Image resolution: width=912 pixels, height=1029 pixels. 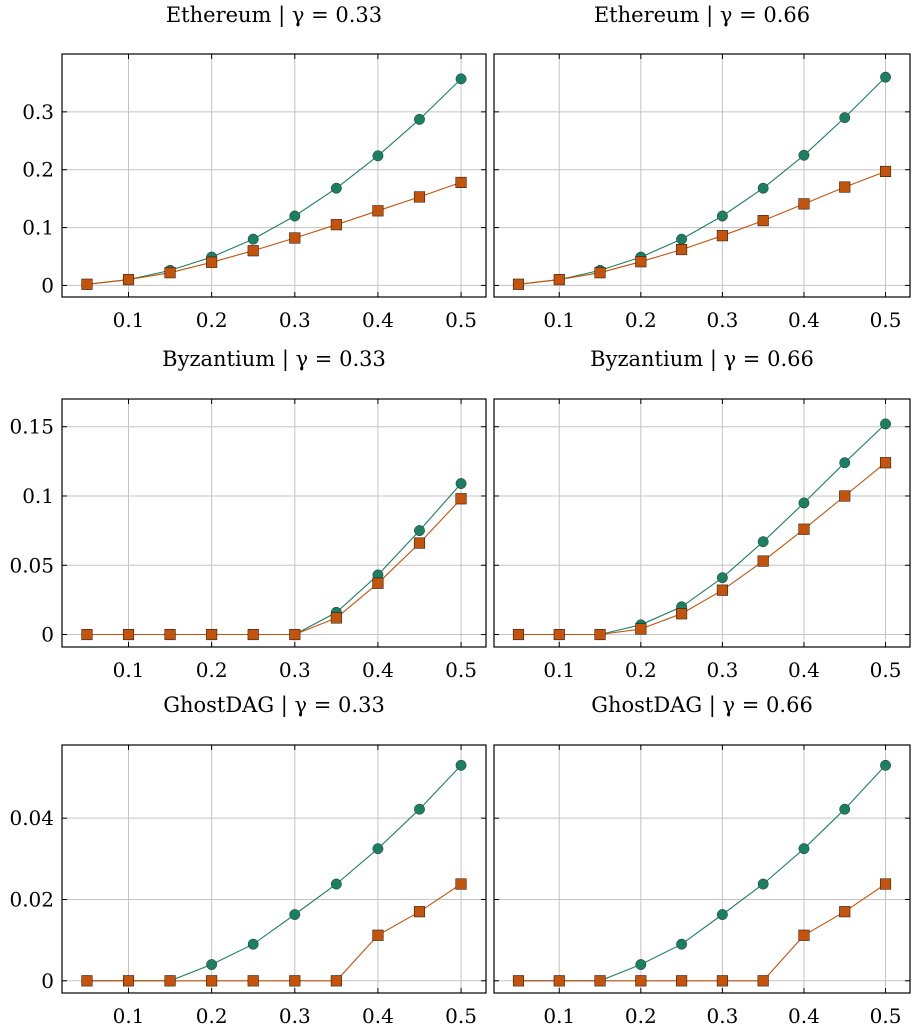 I want to click on subplot-4: Byzantium | γ = 0.66 0.1 0.2 0.3 0.4 0.5, so click(x=702, y=514).